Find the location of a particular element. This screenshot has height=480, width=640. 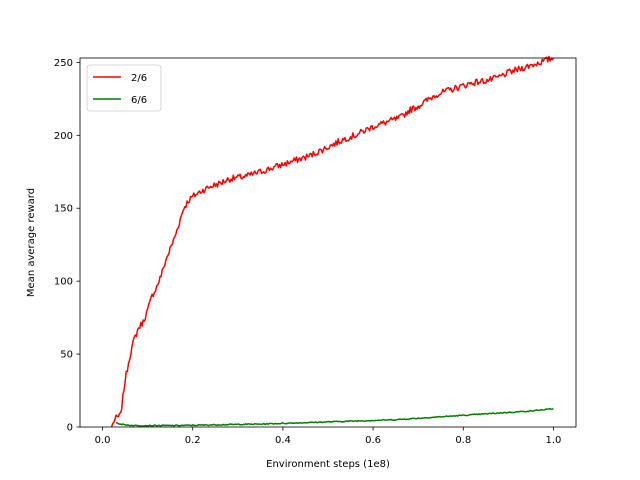

x-tick-label: 0.6 is located at coordinates (373, 440).